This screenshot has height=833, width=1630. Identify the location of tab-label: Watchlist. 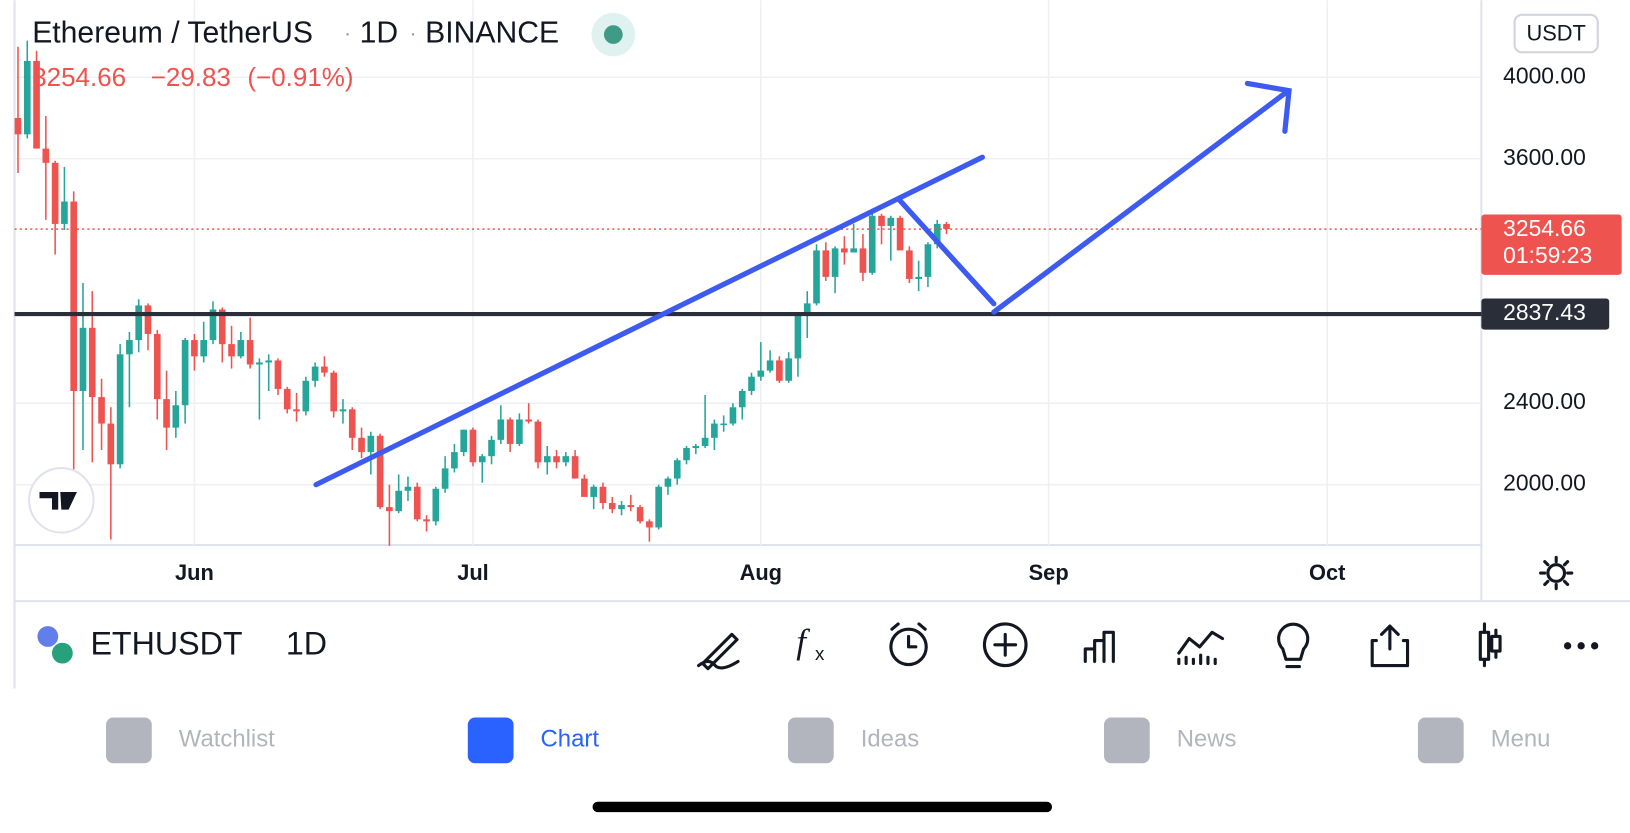
(227, 739).